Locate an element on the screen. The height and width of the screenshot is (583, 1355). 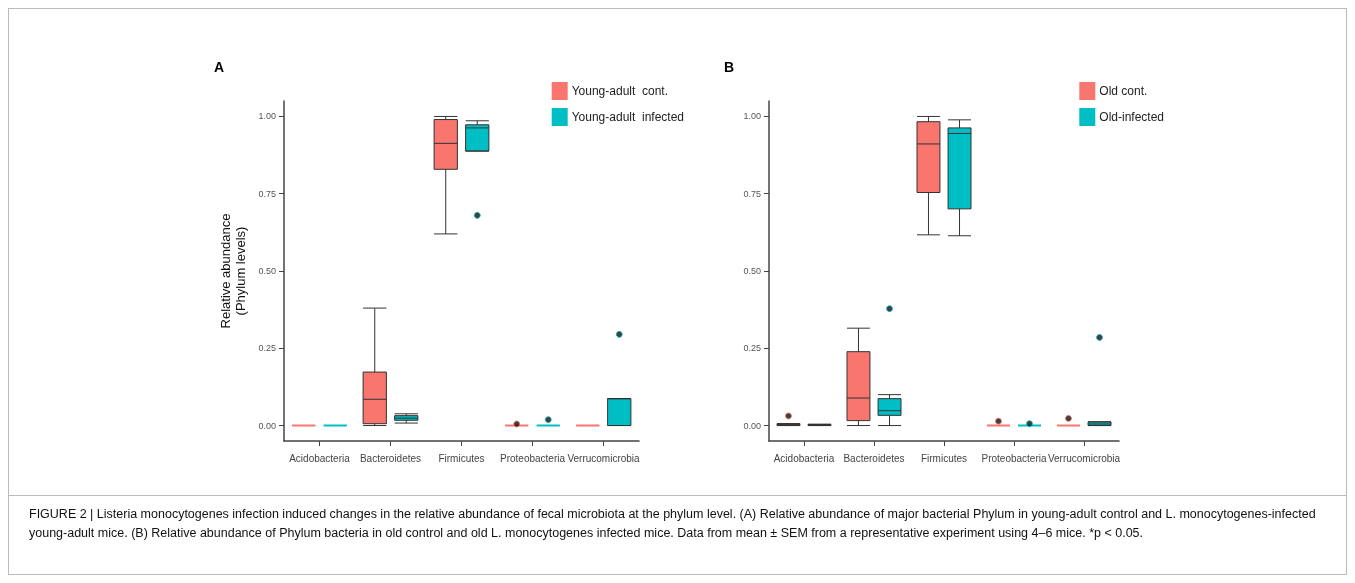
legend-label: Old cont. is located at coordinates (1123, 91).